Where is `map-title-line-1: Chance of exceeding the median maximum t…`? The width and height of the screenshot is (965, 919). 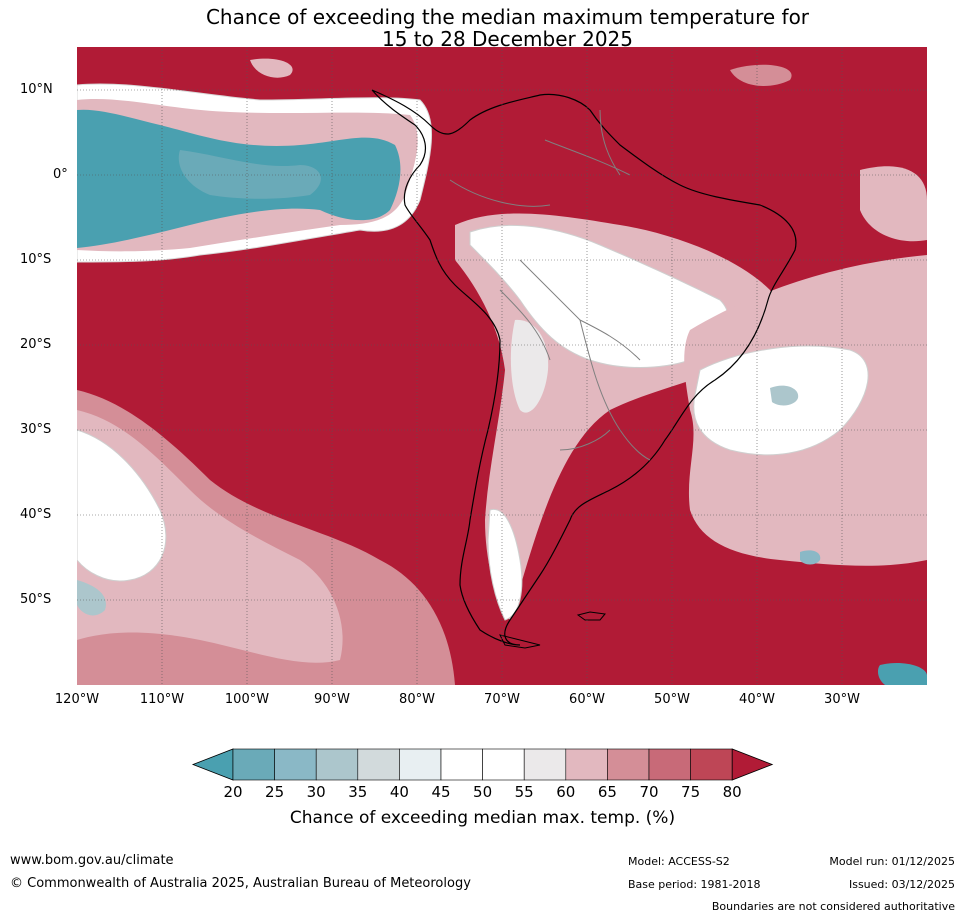
map-title-line-1: Chance of exceeding the median maximum t… is located at coordinates (507, 17).